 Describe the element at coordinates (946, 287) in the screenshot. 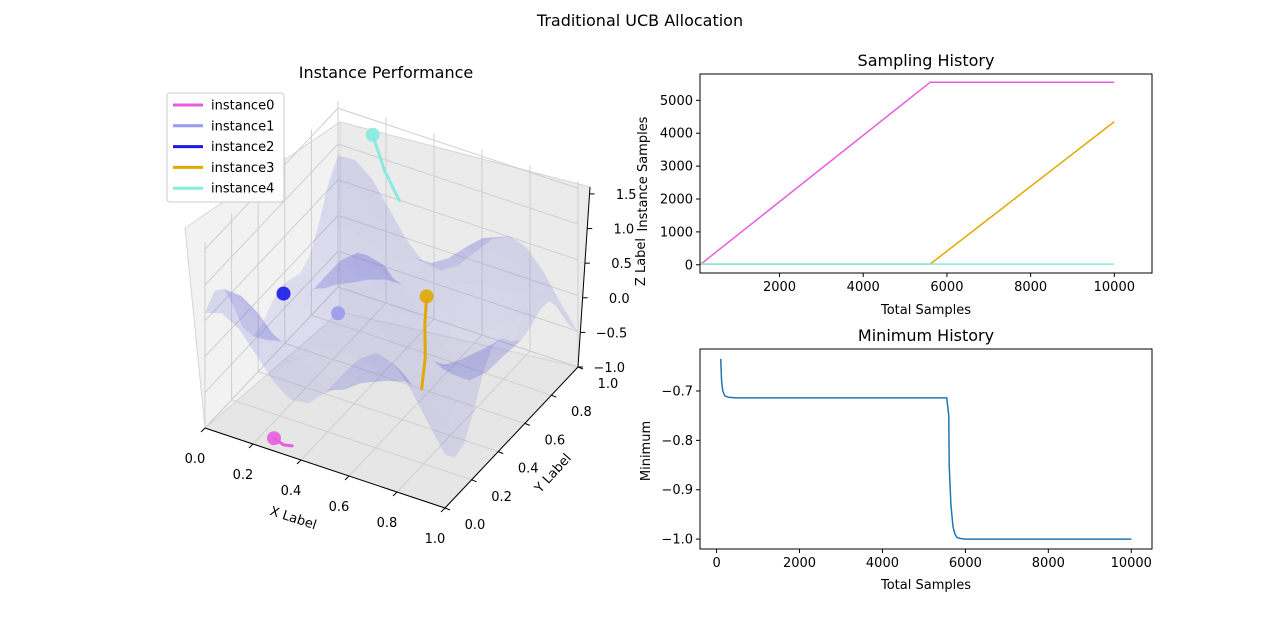

I see `x-tick-label-1-2: 6000` at that location.